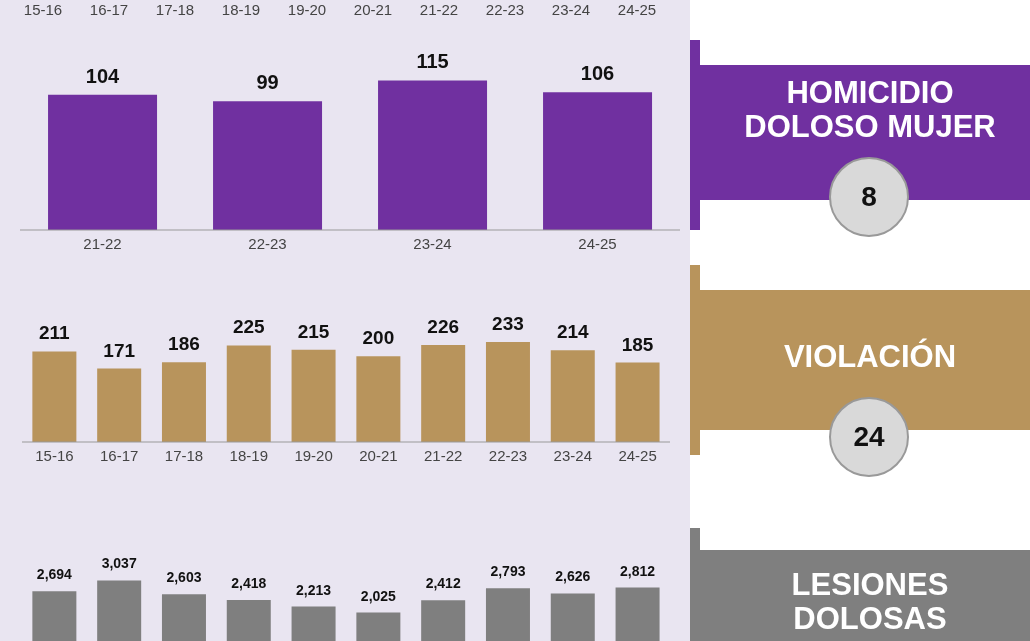  Describe the element at coordinates (573, 576) in the screenshot. I see `data-label: 2,626` at that location.